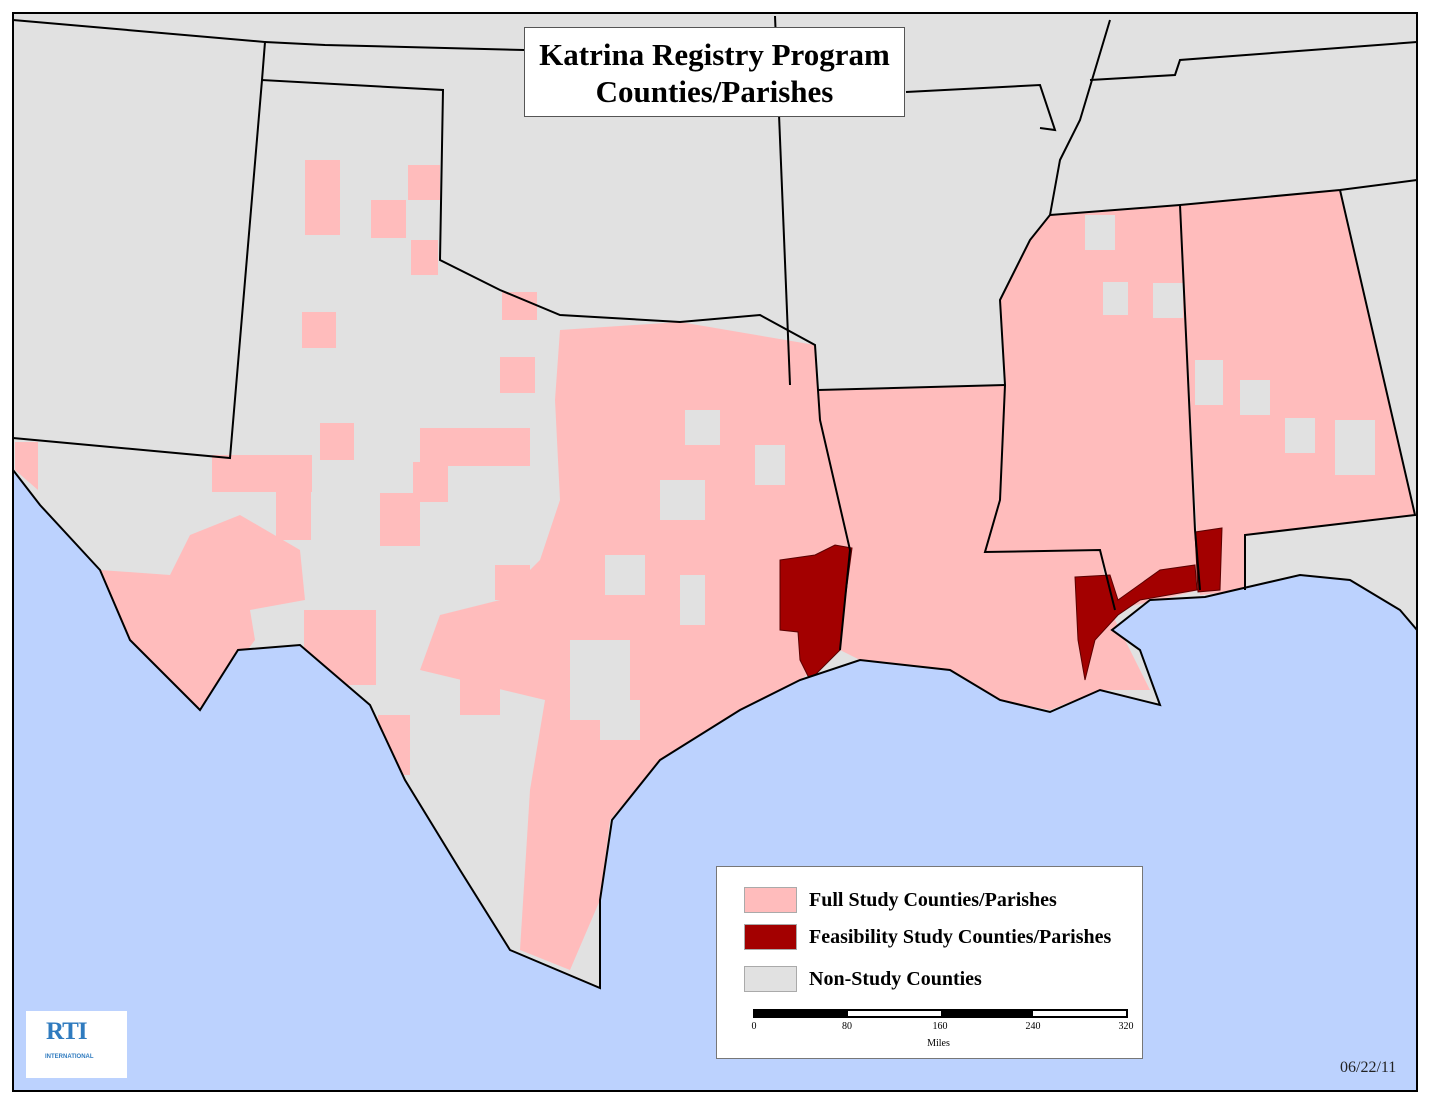 The width and height of the screenshot is (1430, 1105). I want to click on title-line-1: Katrina Registry Program, so click(714, 54).